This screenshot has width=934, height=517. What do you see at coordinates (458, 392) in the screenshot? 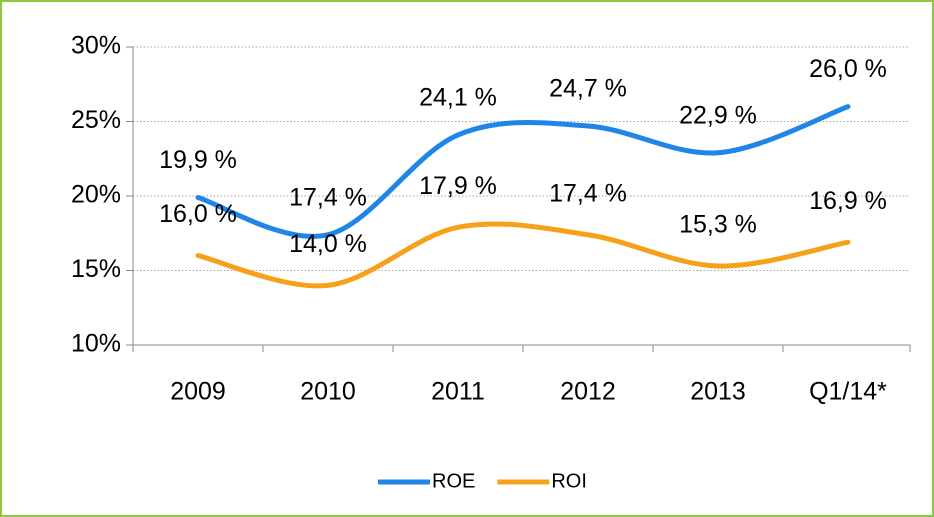
I see `x-tick-label: 2011` at bounding box center [458, 392].